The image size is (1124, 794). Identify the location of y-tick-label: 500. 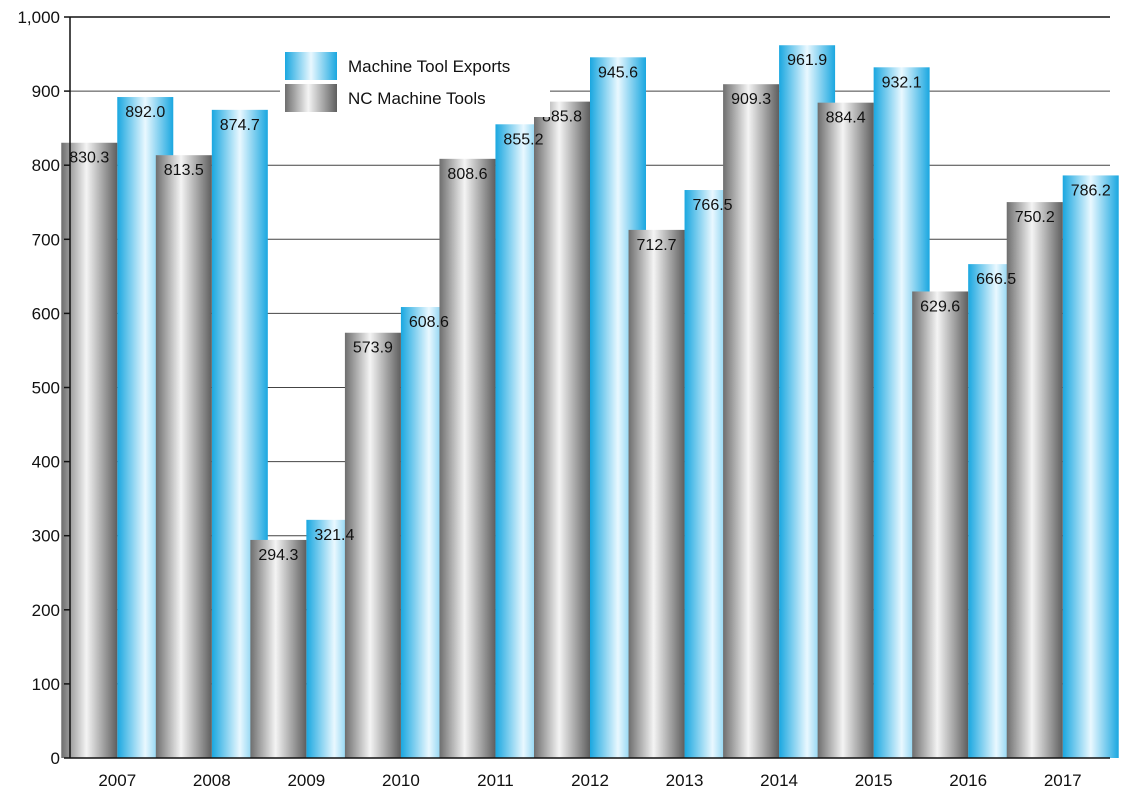
(46, 388).